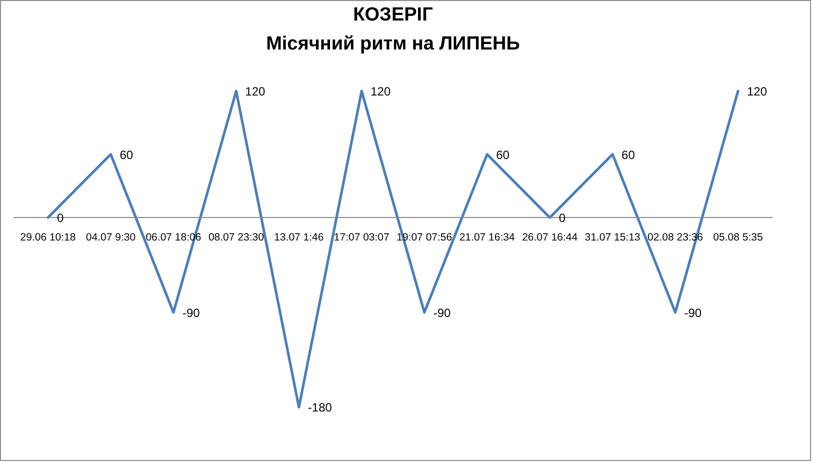 This screenshot has width=813, height=463. I want to click on x-tick-label: 13.07 1:46, so click(299, 238).